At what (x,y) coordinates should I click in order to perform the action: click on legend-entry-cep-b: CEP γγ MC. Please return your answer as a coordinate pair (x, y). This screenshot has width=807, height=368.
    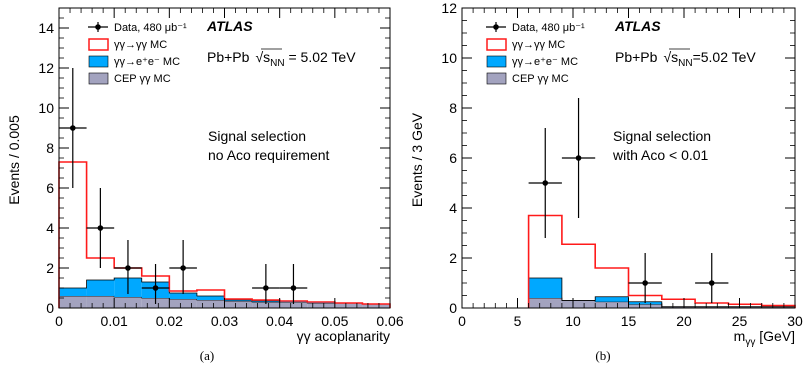
    Looking at the image, I should click on (527, 78).